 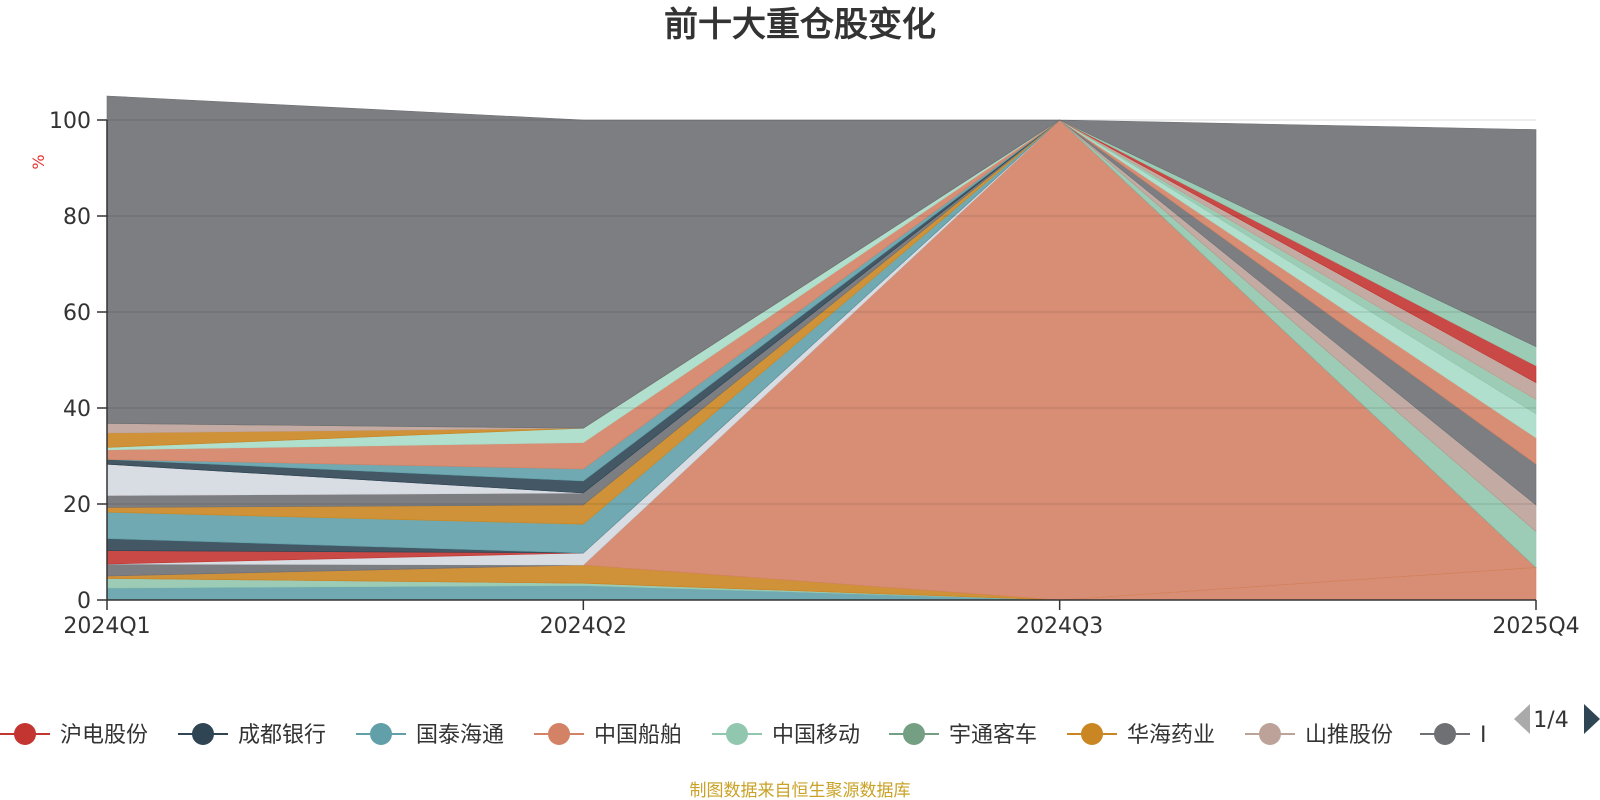 What do you see at coordinates (638, 735) in the screenshot?
I see `legend-label: 中国船舶` at bounding box center [638, 735].